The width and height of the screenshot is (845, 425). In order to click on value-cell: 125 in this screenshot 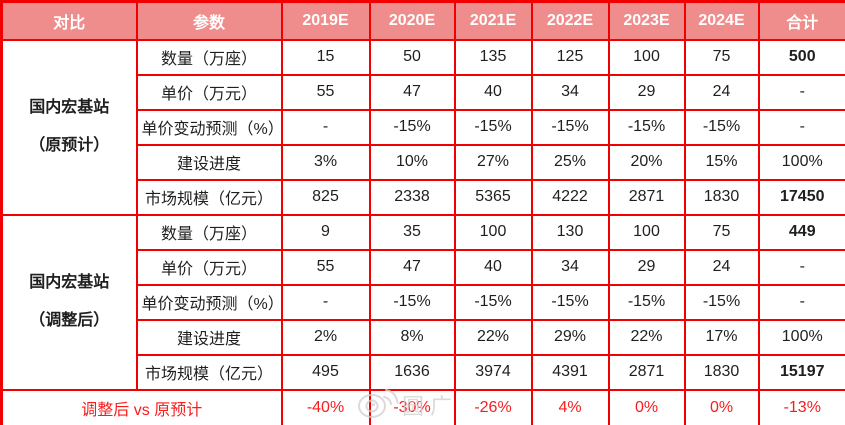, I will do `click(570, 57)`.